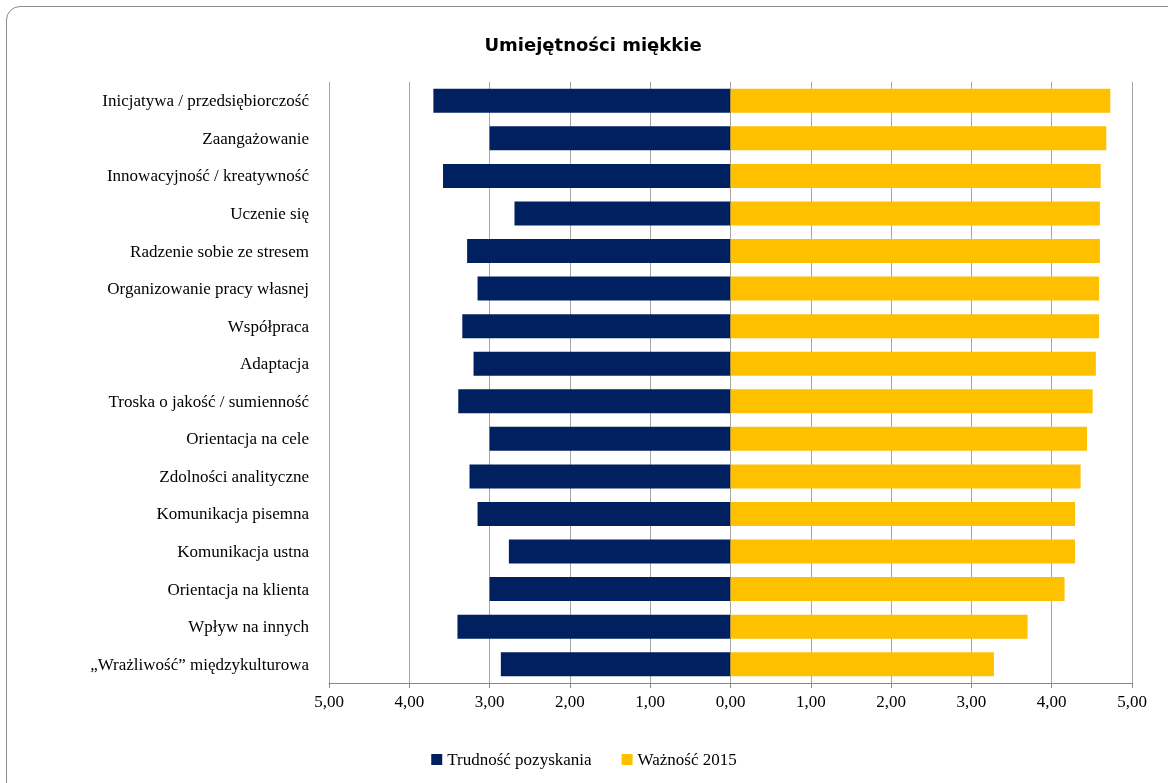 The image size is (1168, 783). What do you see at coordinates (219, 251) in the screenshot?
I see `y-tick-label: Radzenie sobie ze stresem` at bounding box center [219, 251].